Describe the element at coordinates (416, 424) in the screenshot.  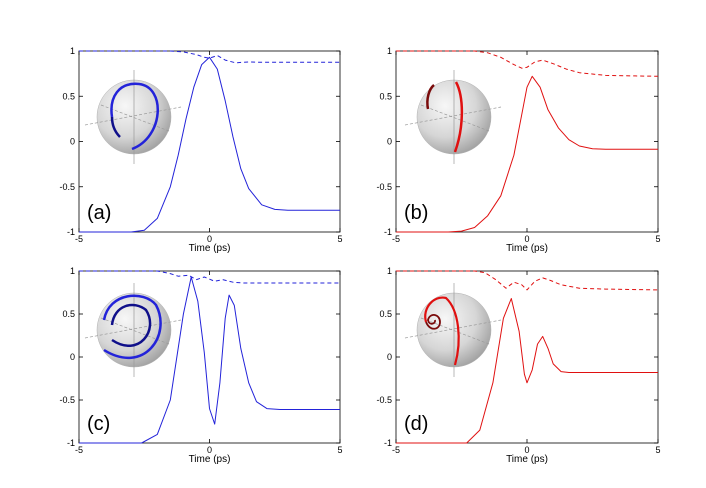
I see `panel-label: (d)` at that location.